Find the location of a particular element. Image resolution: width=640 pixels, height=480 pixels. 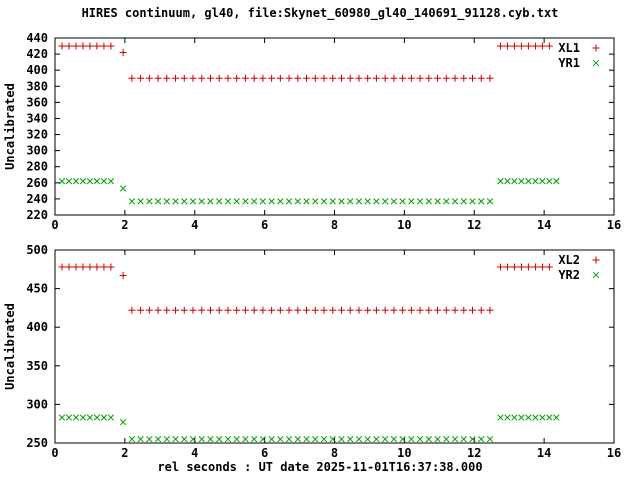

y-tick-label: 240 is located at coordinates (37, 199).